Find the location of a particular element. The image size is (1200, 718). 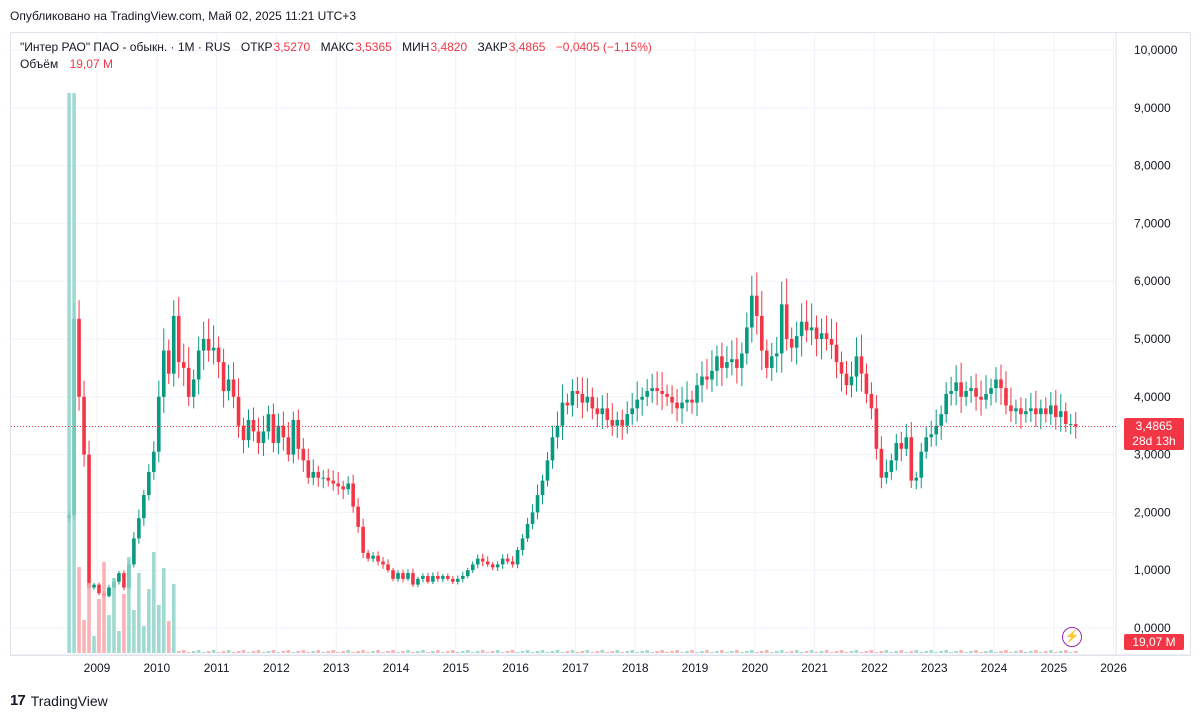

brand-name: TradingView is located at coordinates (69, 700).